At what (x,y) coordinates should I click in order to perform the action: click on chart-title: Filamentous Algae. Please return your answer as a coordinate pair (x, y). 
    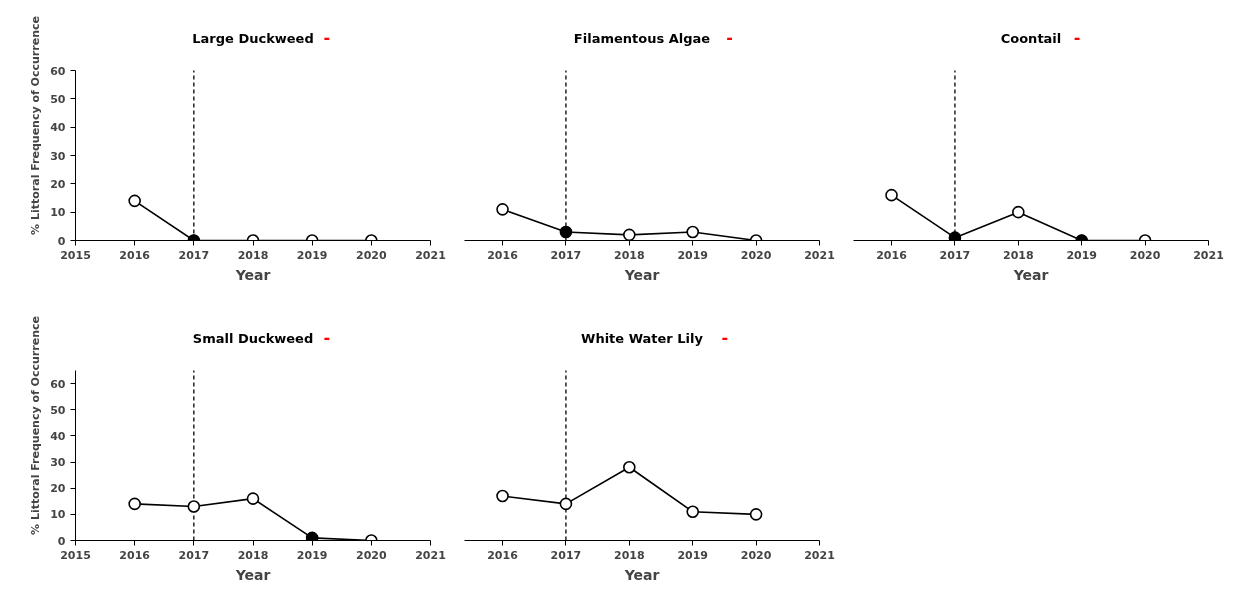
    Looking at the image, I should click on (642, 38).